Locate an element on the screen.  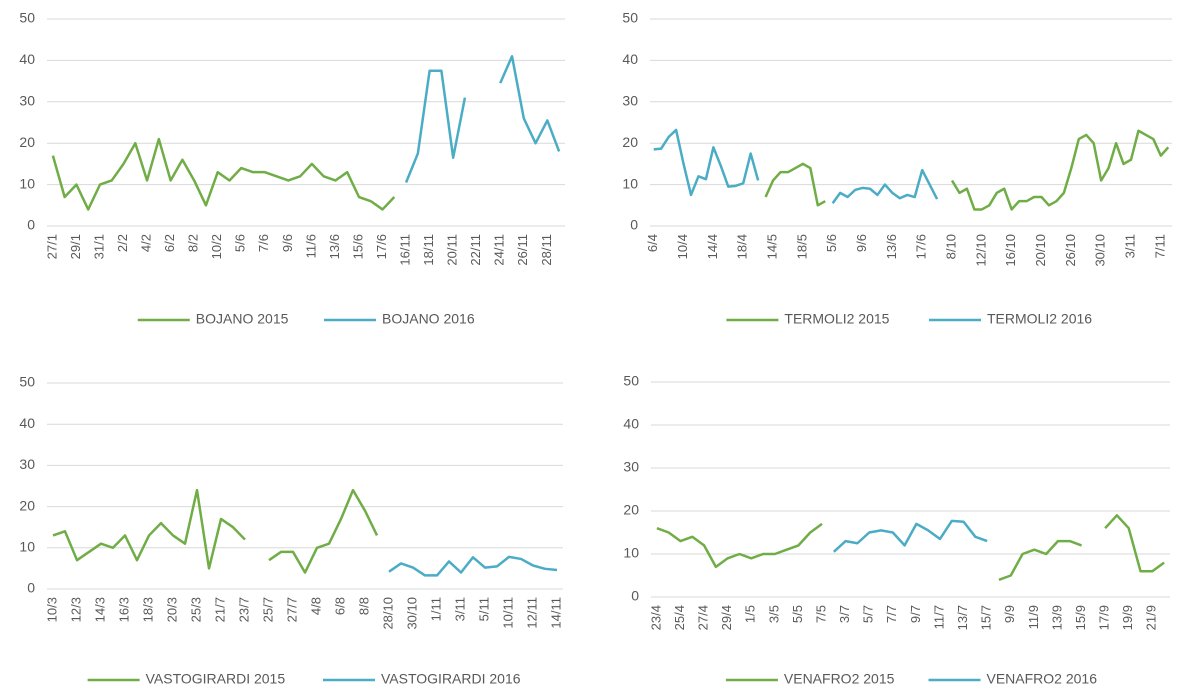
x-tick-label: 14/11 is located at coordinates (555, 613).